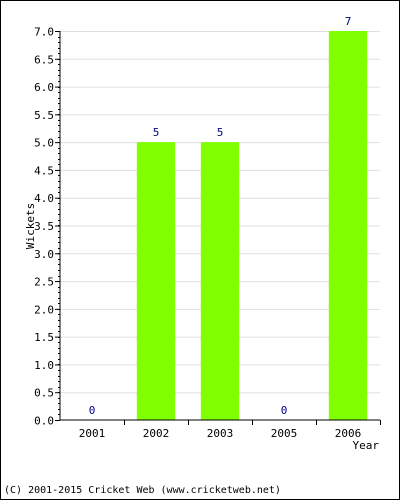  Describe the element at coordinates (44, 365) in the screenshot. I see `y-tick-label: 1.0` at that location.